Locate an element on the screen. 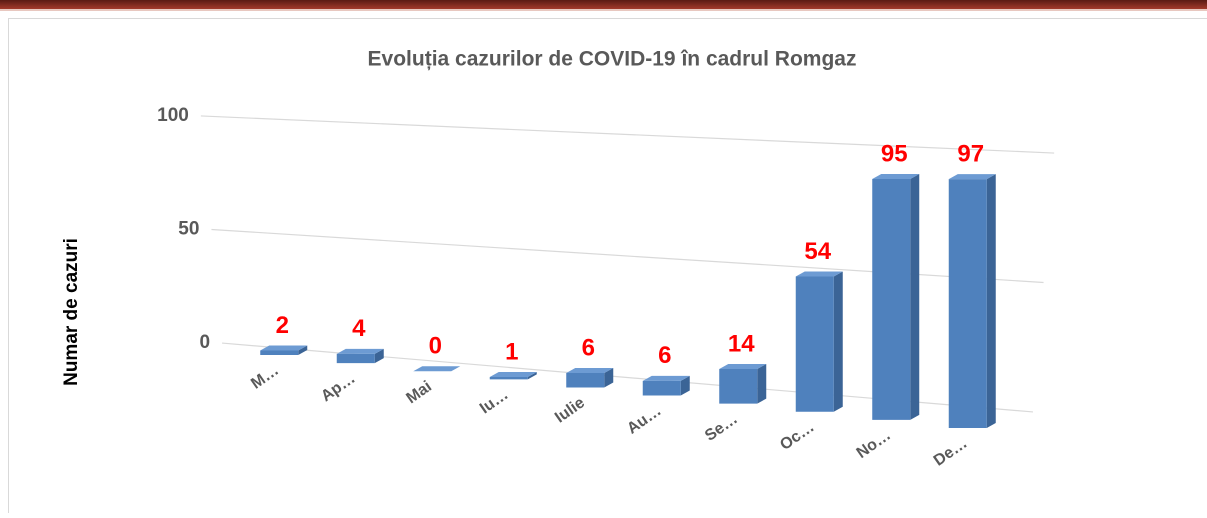 The height and width of the screenshot is (518, 1207). header-line is located at coordinates (603, 10).